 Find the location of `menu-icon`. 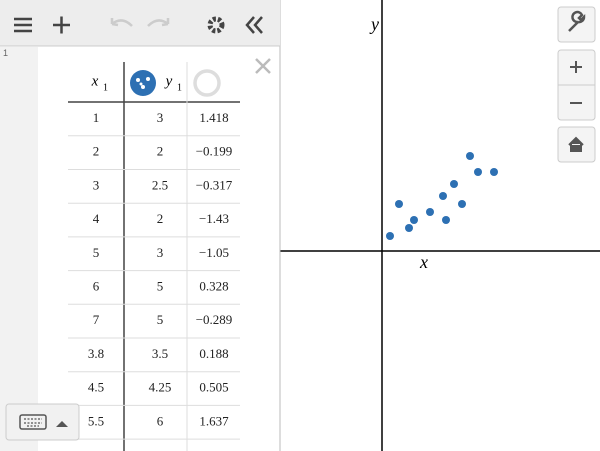

menu-icon is located at coordinates (23, 25).